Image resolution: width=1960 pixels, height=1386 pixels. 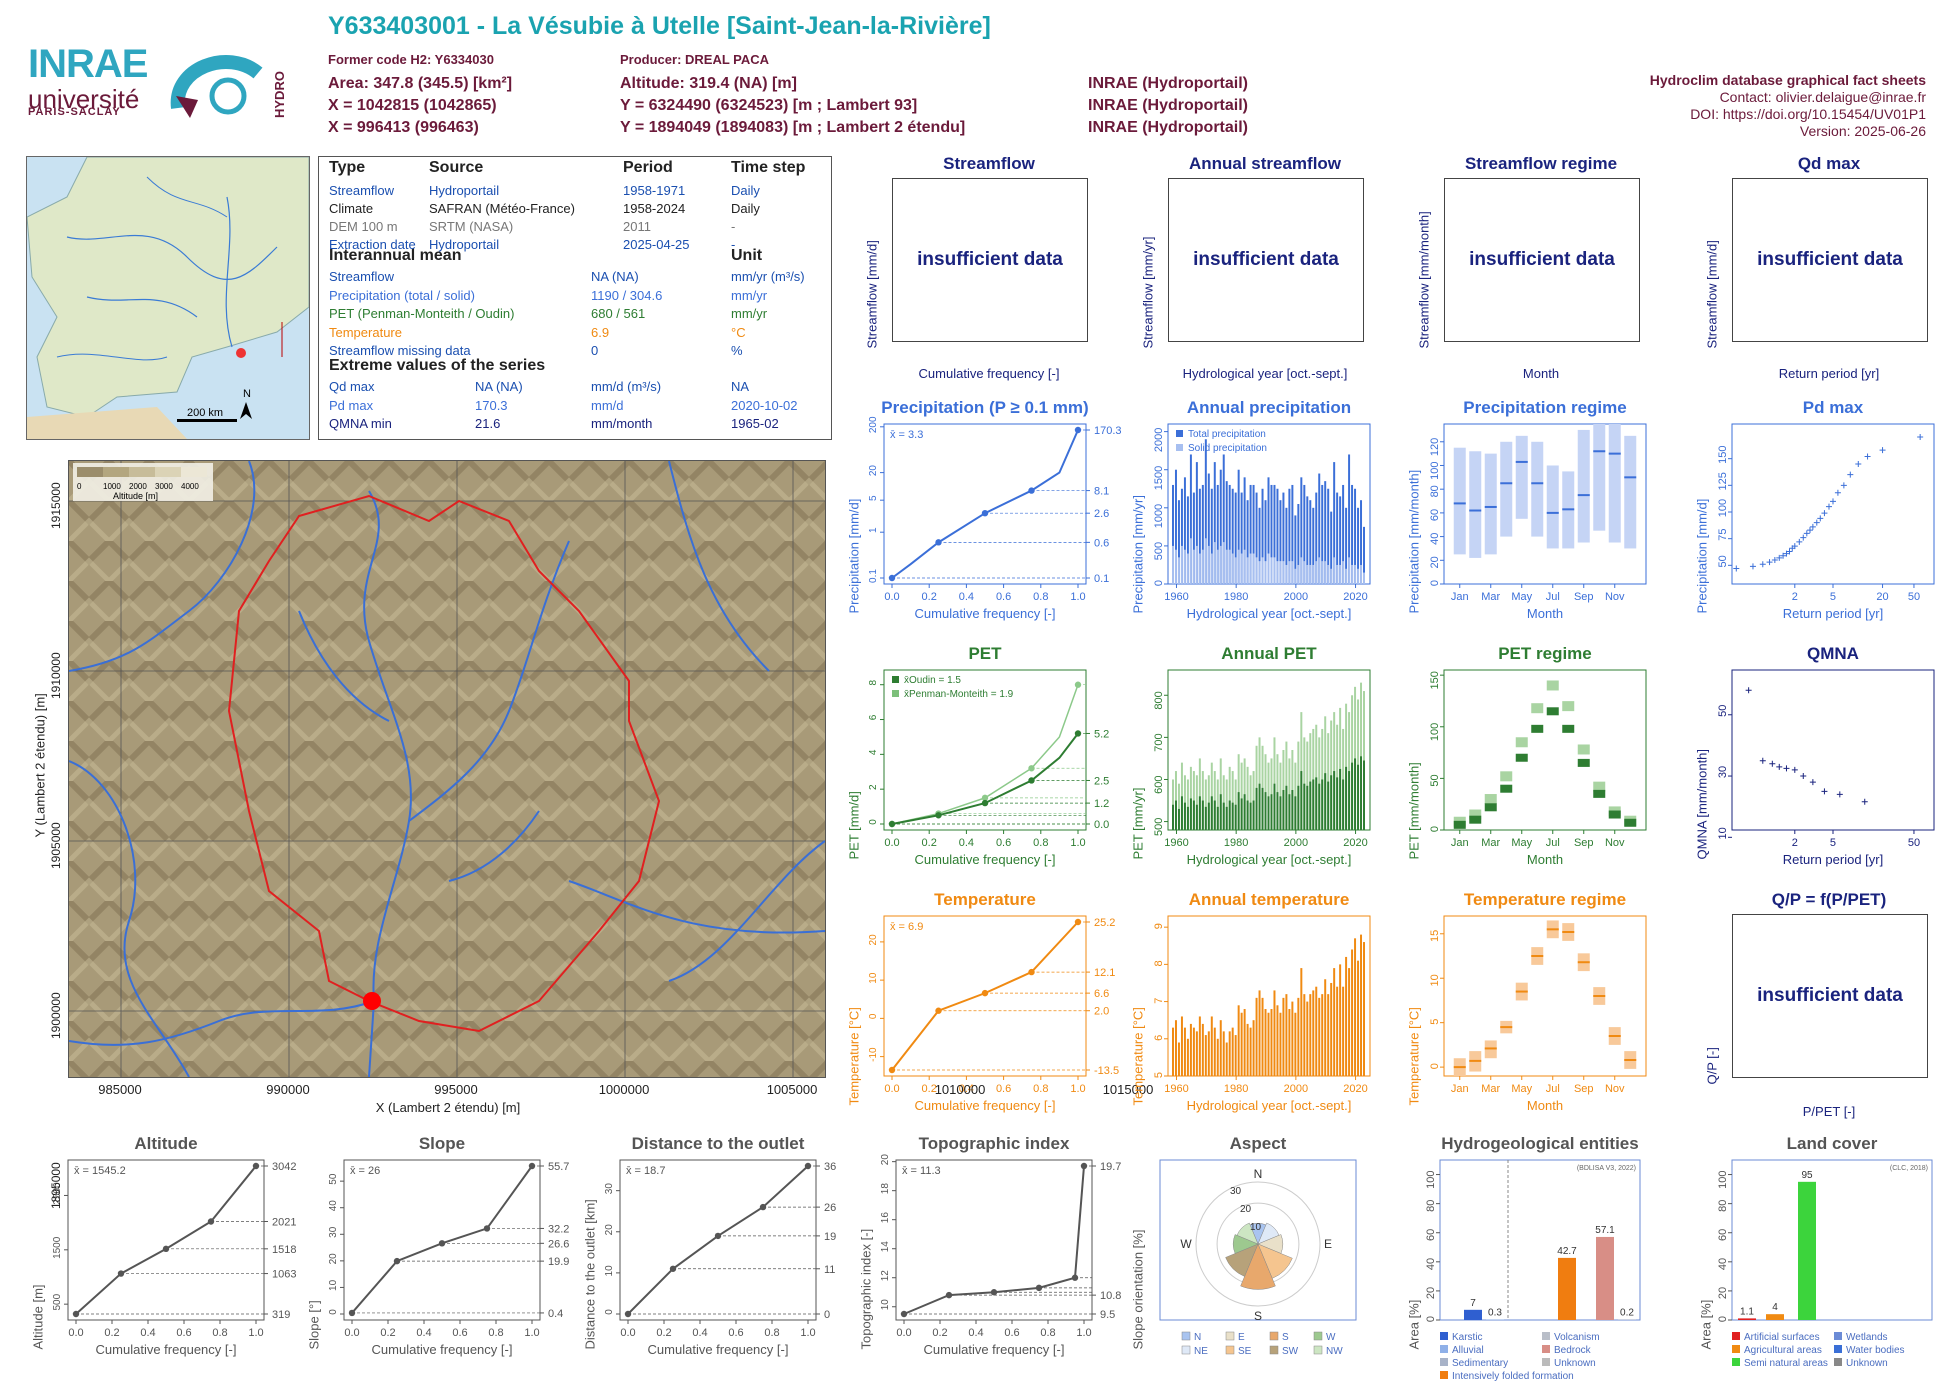 What do you see at coordinates (1159, 516) in the screenshot?
I see `annual_precip-ytick: 1000` at bounding box center [1159, 516].